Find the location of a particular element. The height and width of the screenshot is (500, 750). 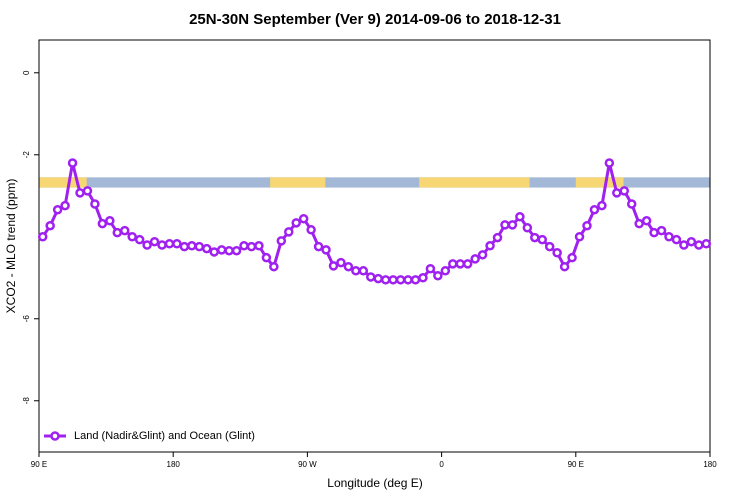

y-tick-label: -8 is located at coordinates (26, 401).